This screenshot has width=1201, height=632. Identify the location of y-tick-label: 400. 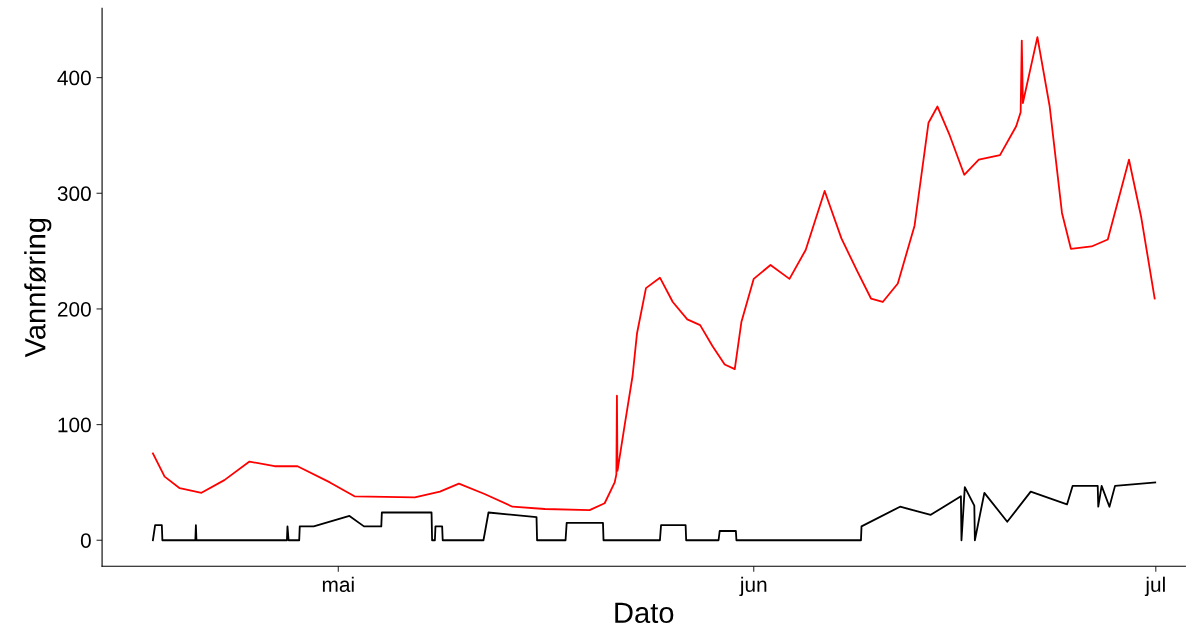
(74, 78).